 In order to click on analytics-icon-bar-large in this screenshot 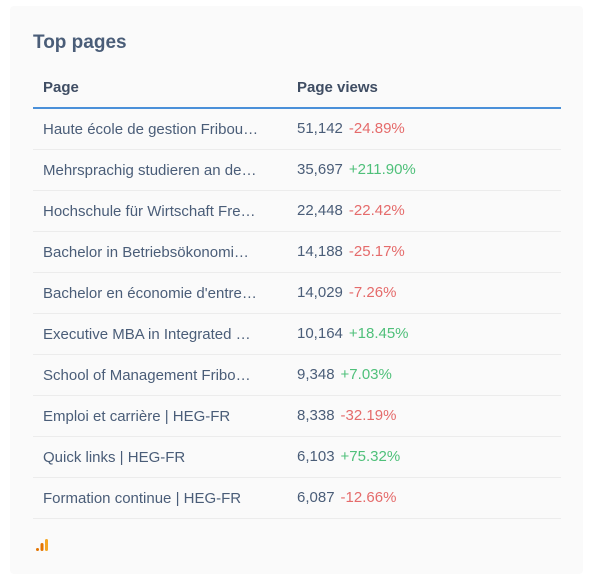, I will do `click(46, 545)`.